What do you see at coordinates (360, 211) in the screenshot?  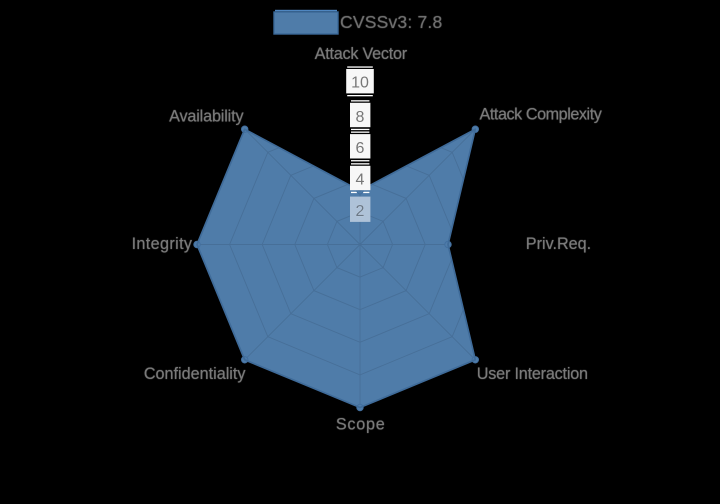 I see `svg-text: 2` at bounding box center [360, 211].